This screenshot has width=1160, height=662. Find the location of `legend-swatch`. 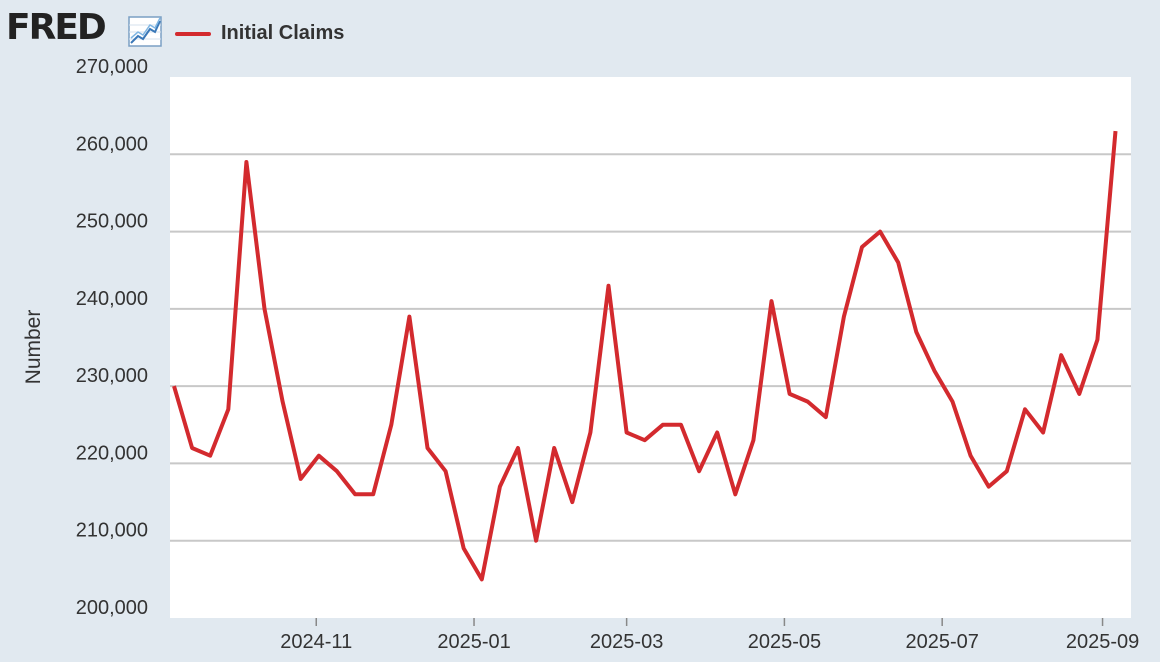

legend-swatch is located at coordinates (193, 33).